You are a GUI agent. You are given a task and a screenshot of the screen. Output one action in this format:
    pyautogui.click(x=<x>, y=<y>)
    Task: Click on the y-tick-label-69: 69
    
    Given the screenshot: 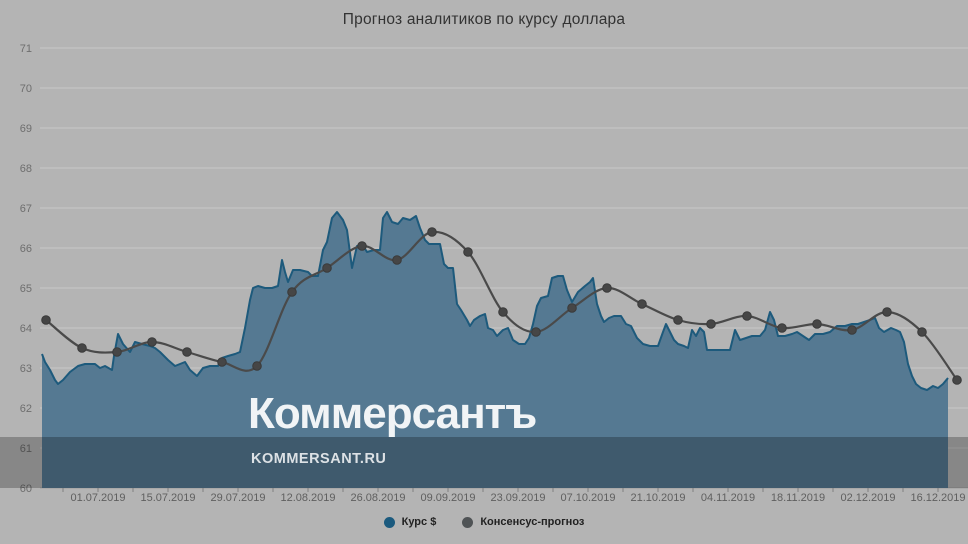 What is the action you would take?
    pyautogui.click(x=26, y=129)
    